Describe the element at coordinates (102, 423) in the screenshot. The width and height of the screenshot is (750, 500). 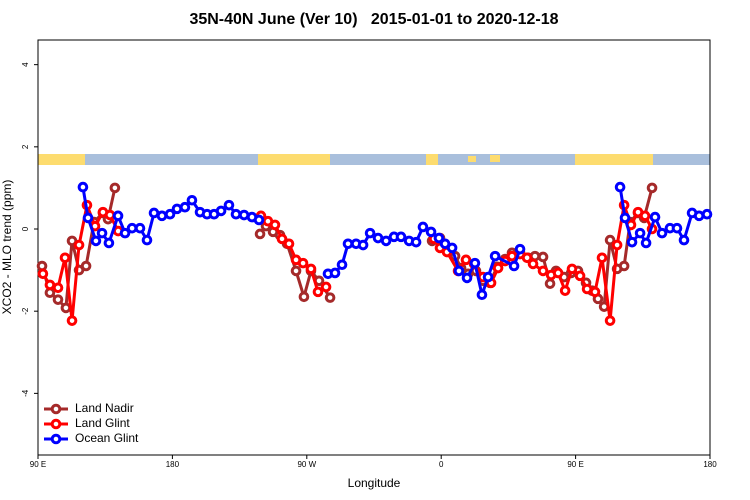
I see `legend-label: Land Glint` at that location.